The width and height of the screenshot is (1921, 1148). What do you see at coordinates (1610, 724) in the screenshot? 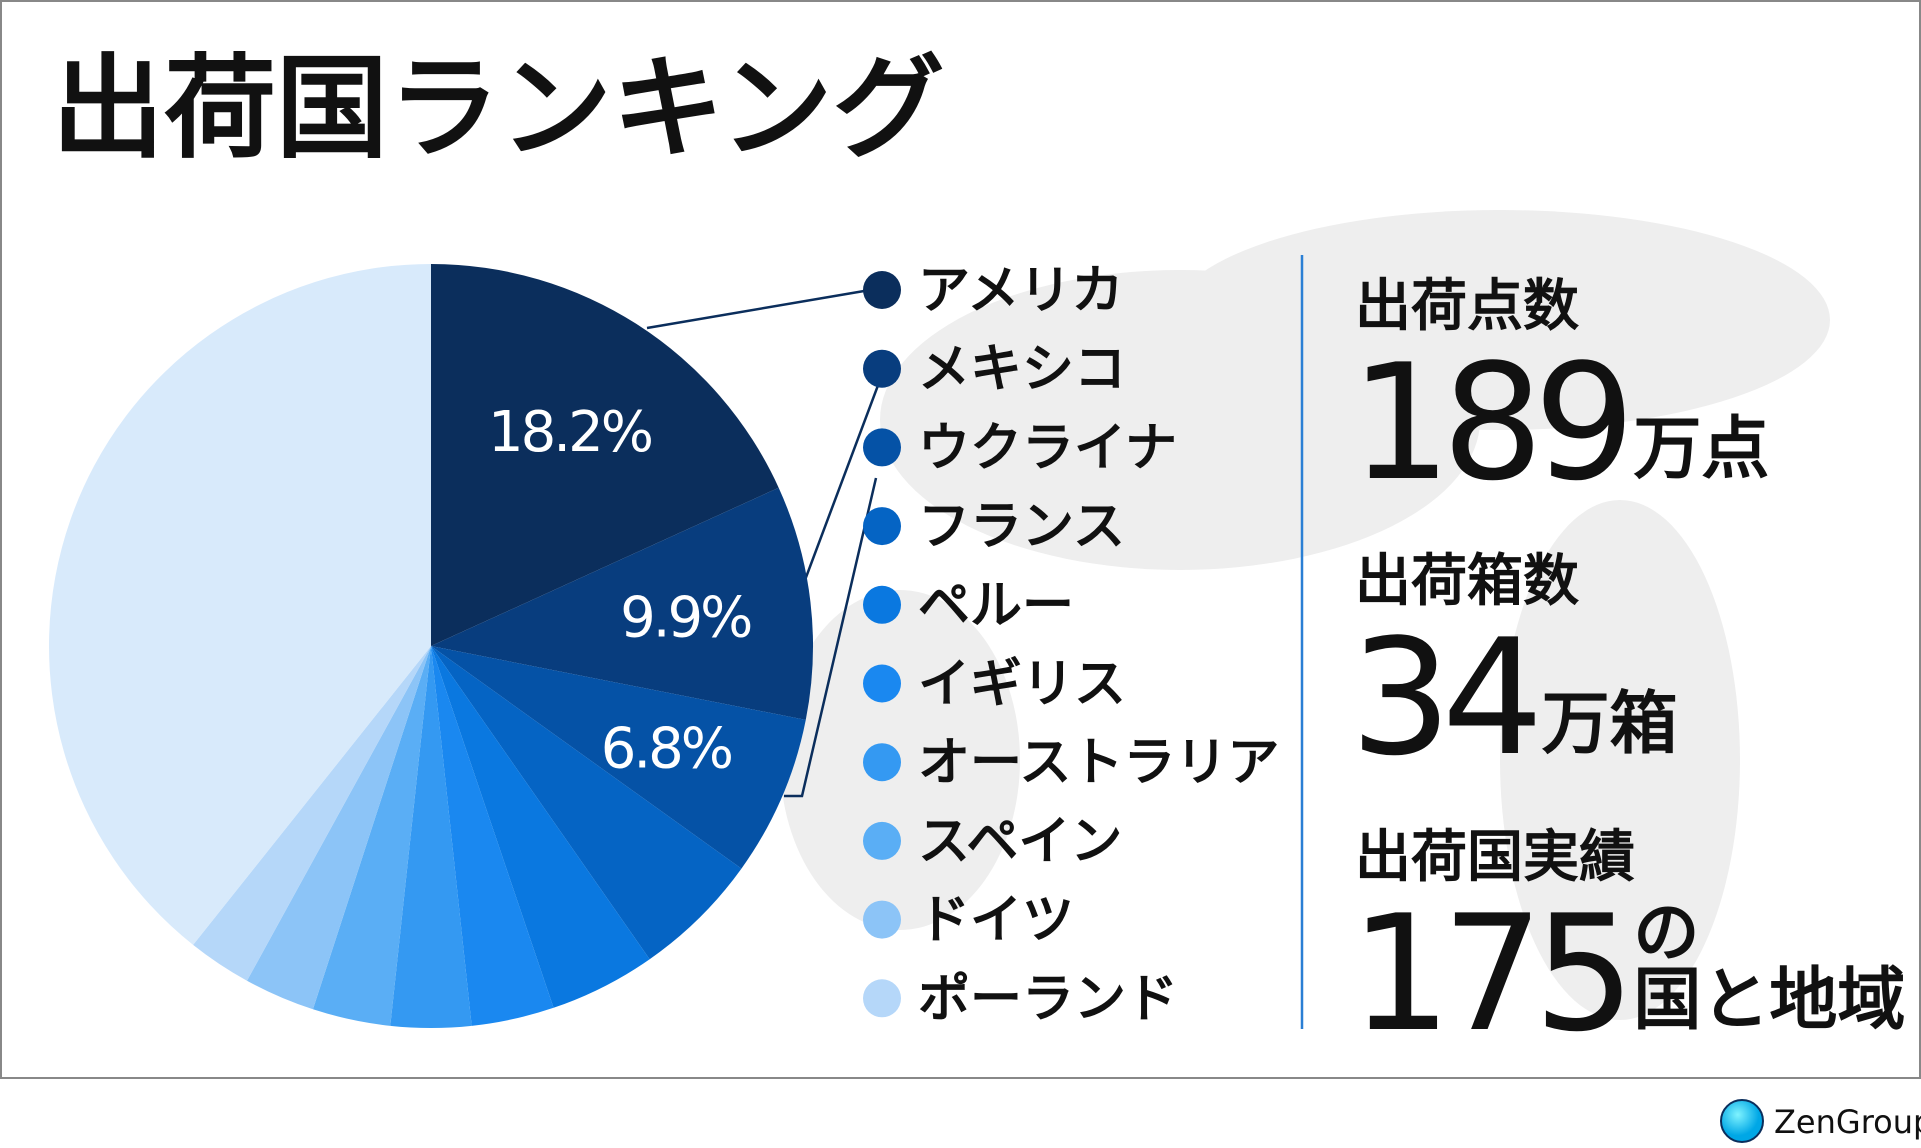
I see `stat-unit: 万箱` at bounding box center [1610, 724].